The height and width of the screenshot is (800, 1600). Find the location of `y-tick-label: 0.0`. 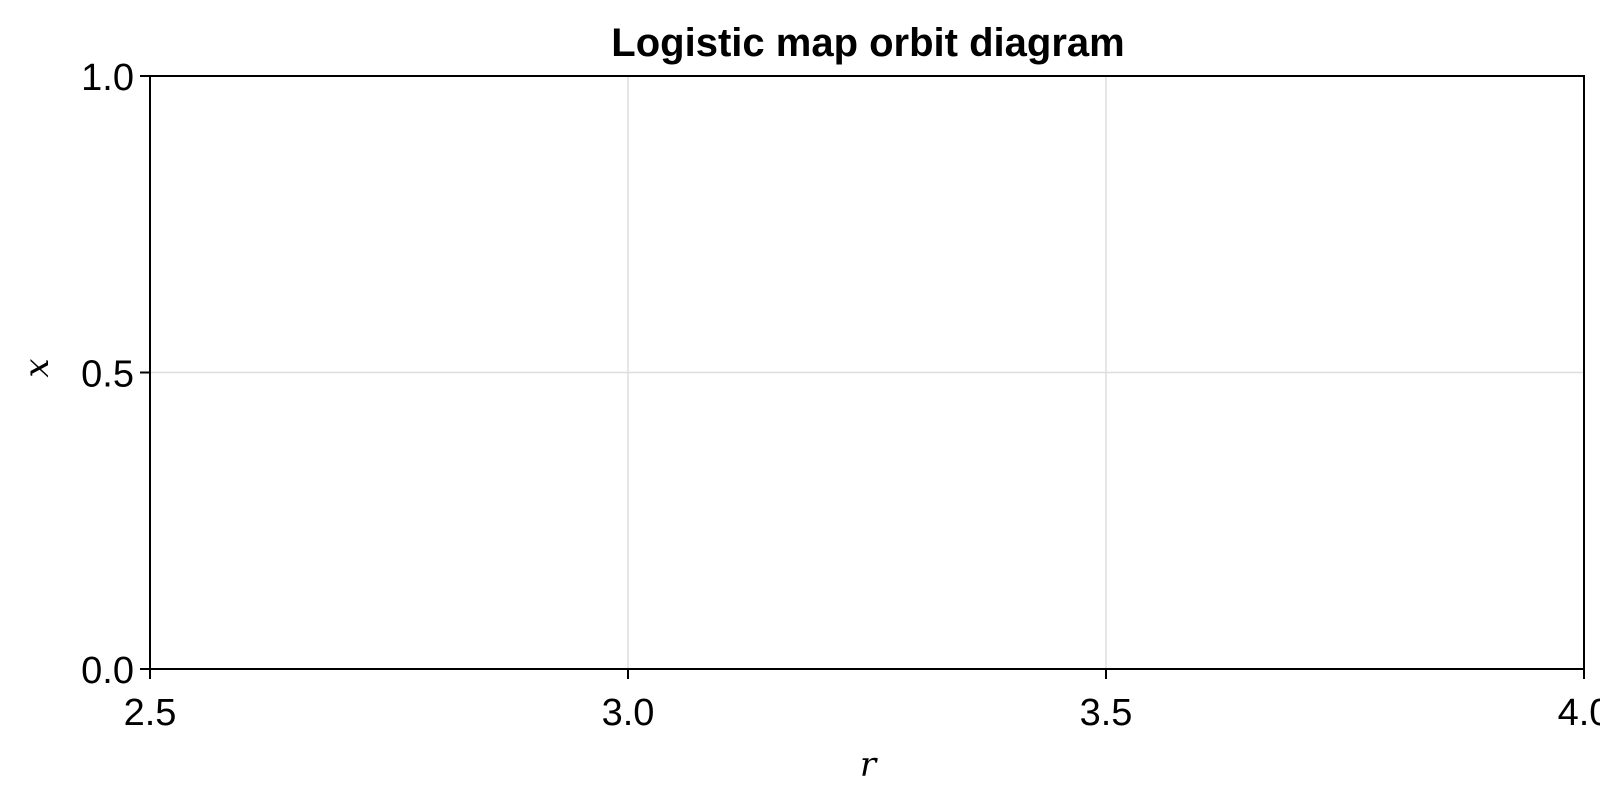

y-tick-label: 0.0 is located at coordinates (107, 671).